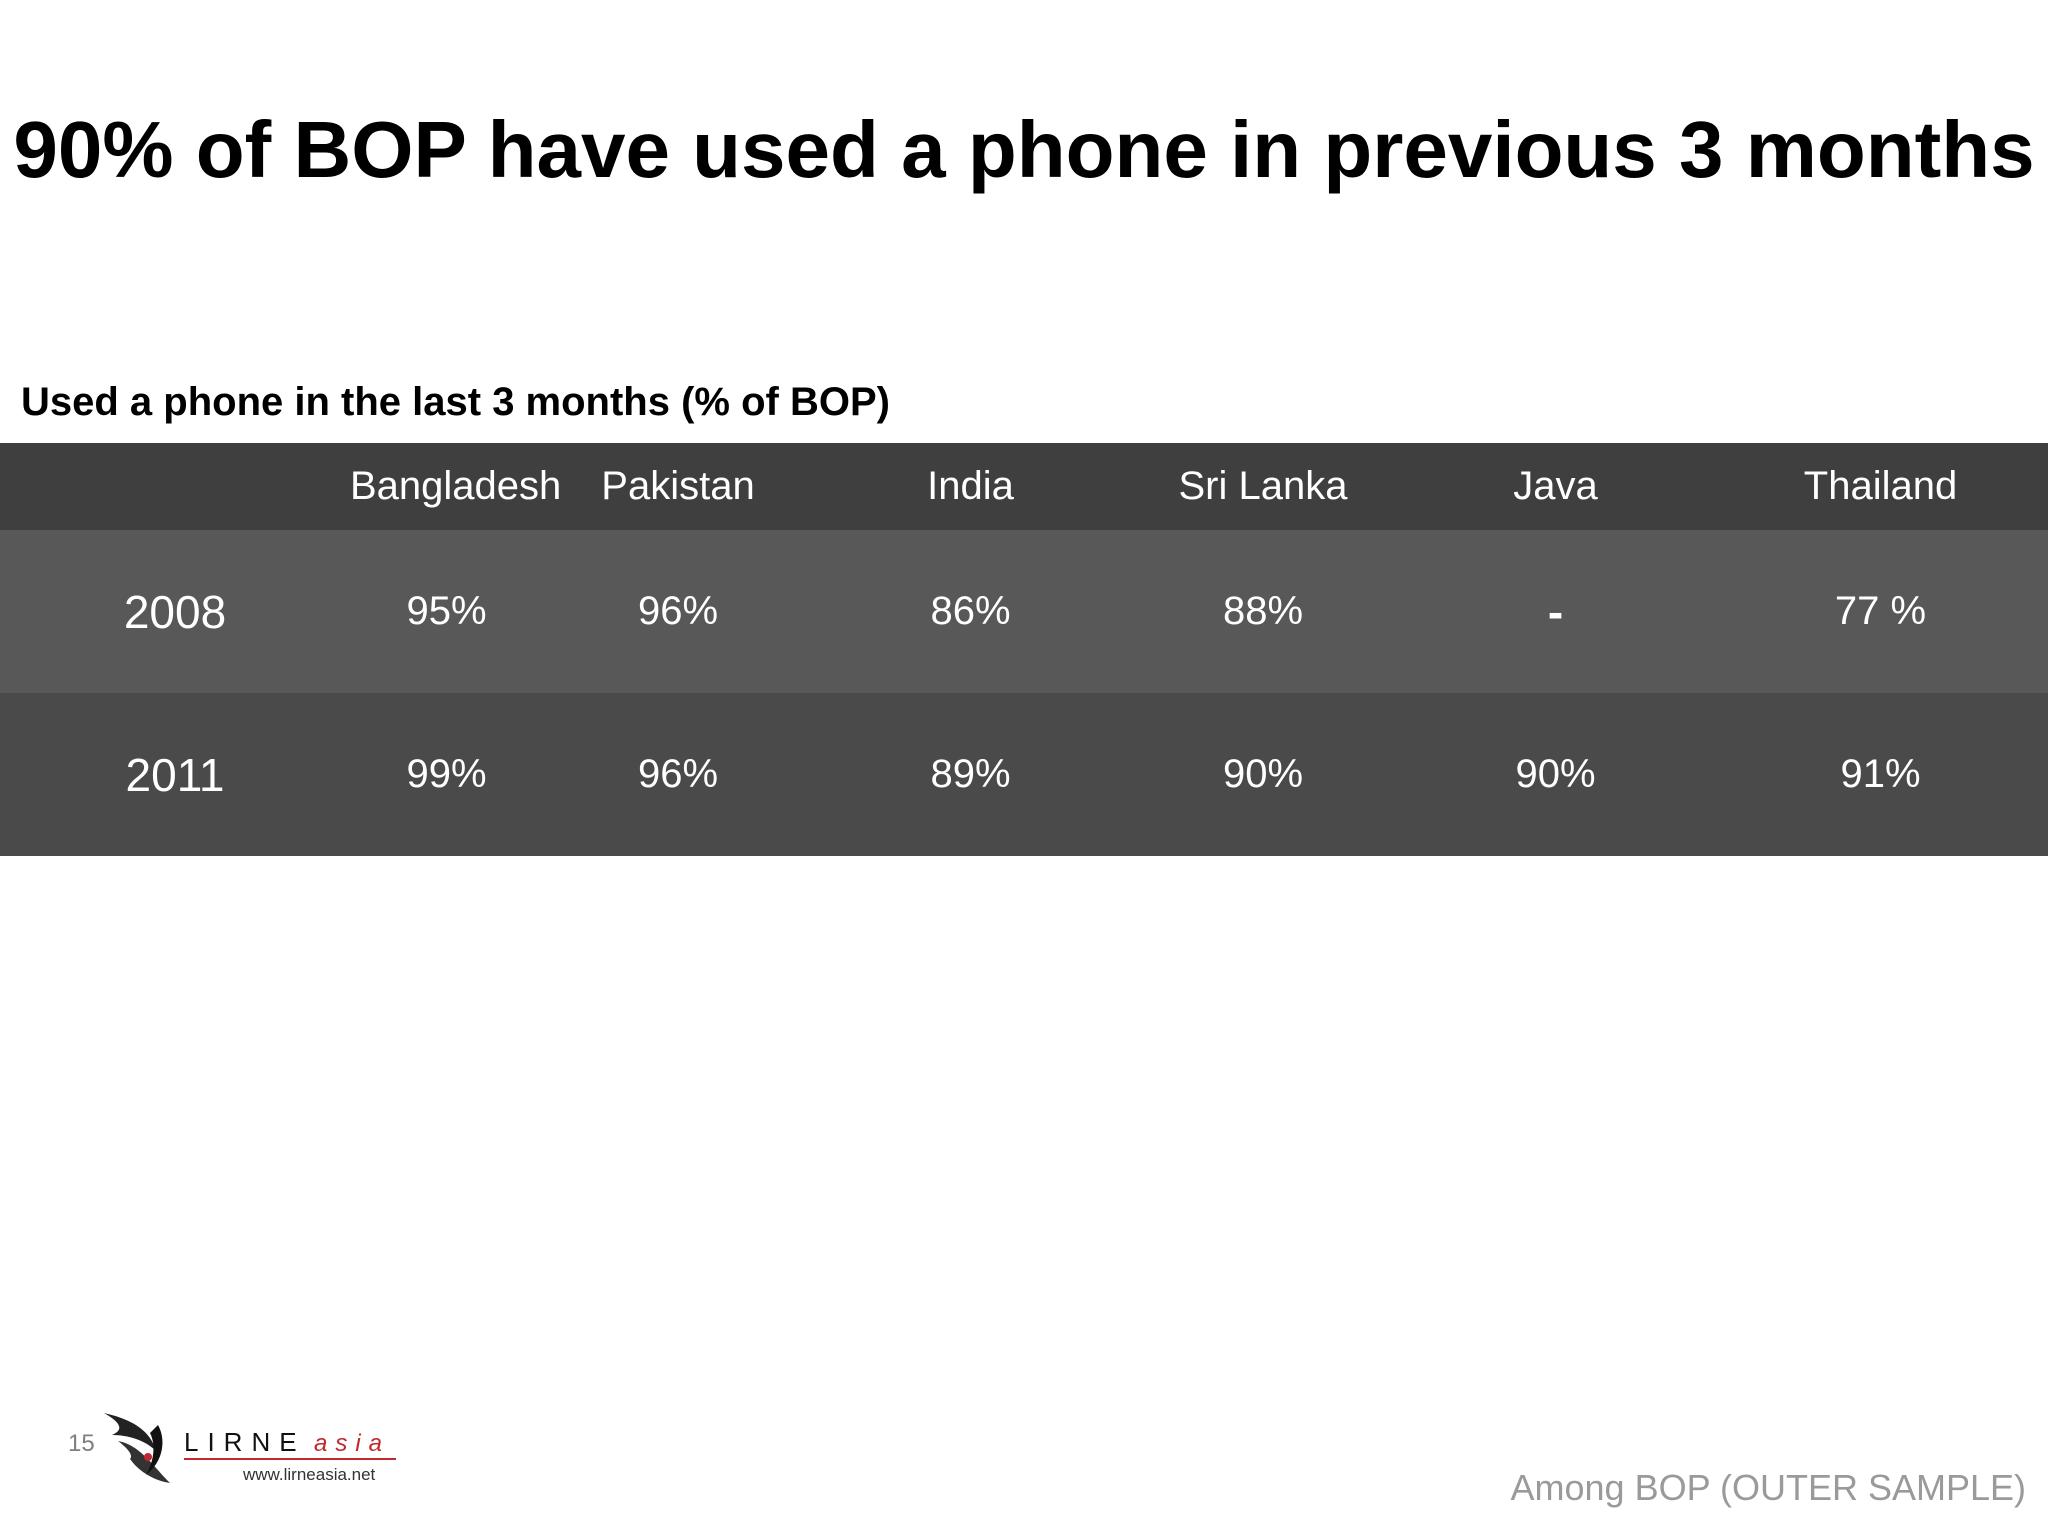 The image size is (2048, 1536). Describe the element at coordinates (1880, 774) in the screenshot. I see `table-cell: 91%` at that location.